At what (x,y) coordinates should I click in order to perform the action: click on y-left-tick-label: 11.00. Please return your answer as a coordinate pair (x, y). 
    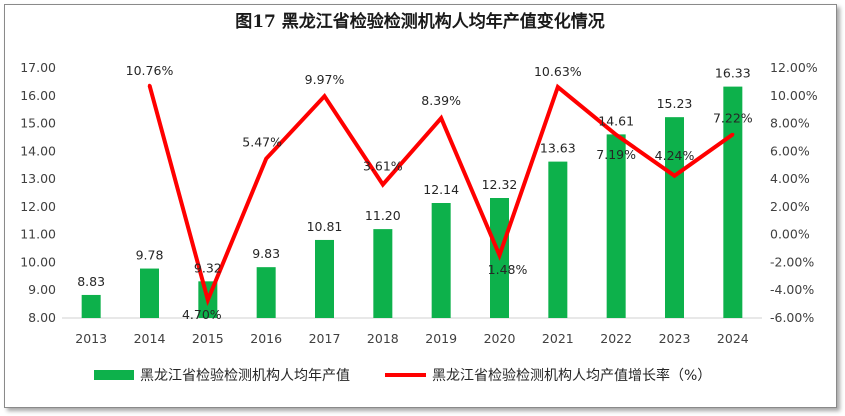
    Looking at the image, I should click on (38, 234).